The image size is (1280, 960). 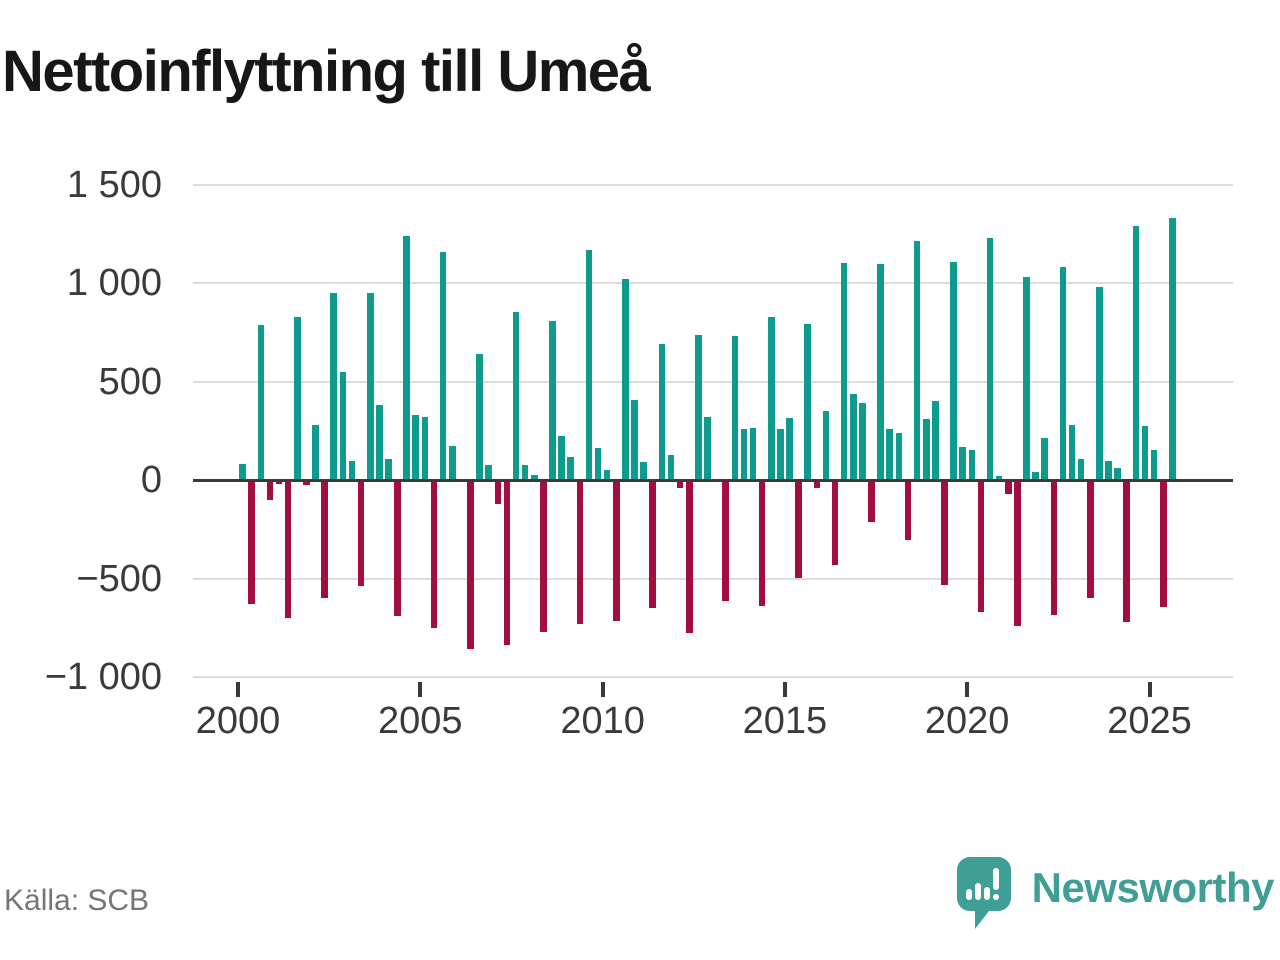 What do you see at coordinates (1017, 553) in the screenshot?
I see `bar-2021-q2` at bounding box center [1017, 553].